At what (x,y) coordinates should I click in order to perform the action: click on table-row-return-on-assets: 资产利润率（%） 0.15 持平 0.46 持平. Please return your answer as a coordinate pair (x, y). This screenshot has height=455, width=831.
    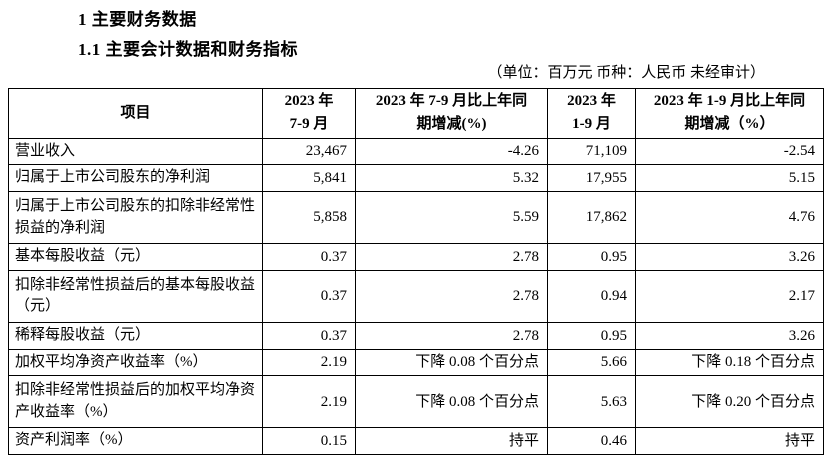
    Looking at the image, I should click on (416, 441).